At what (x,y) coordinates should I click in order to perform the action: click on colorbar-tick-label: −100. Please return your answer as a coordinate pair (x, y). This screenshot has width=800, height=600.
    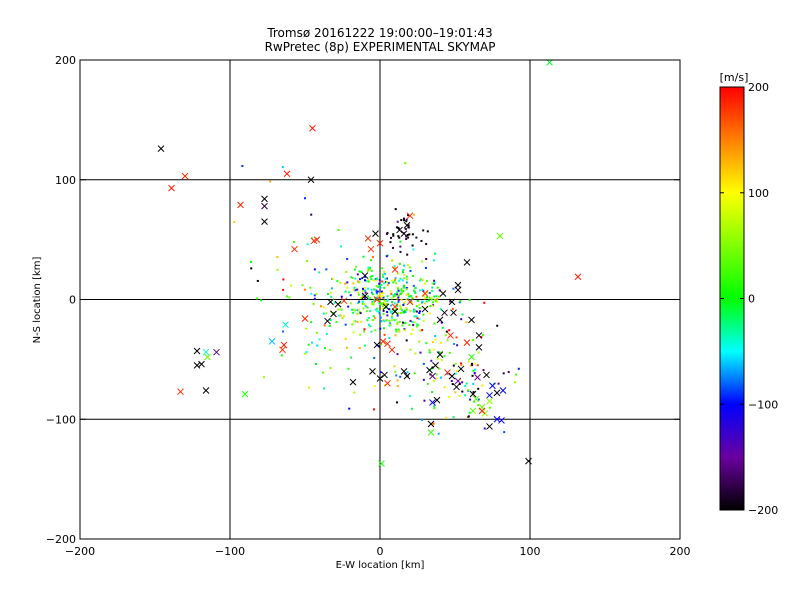
    Looking at the image, I should click on (763, 404).